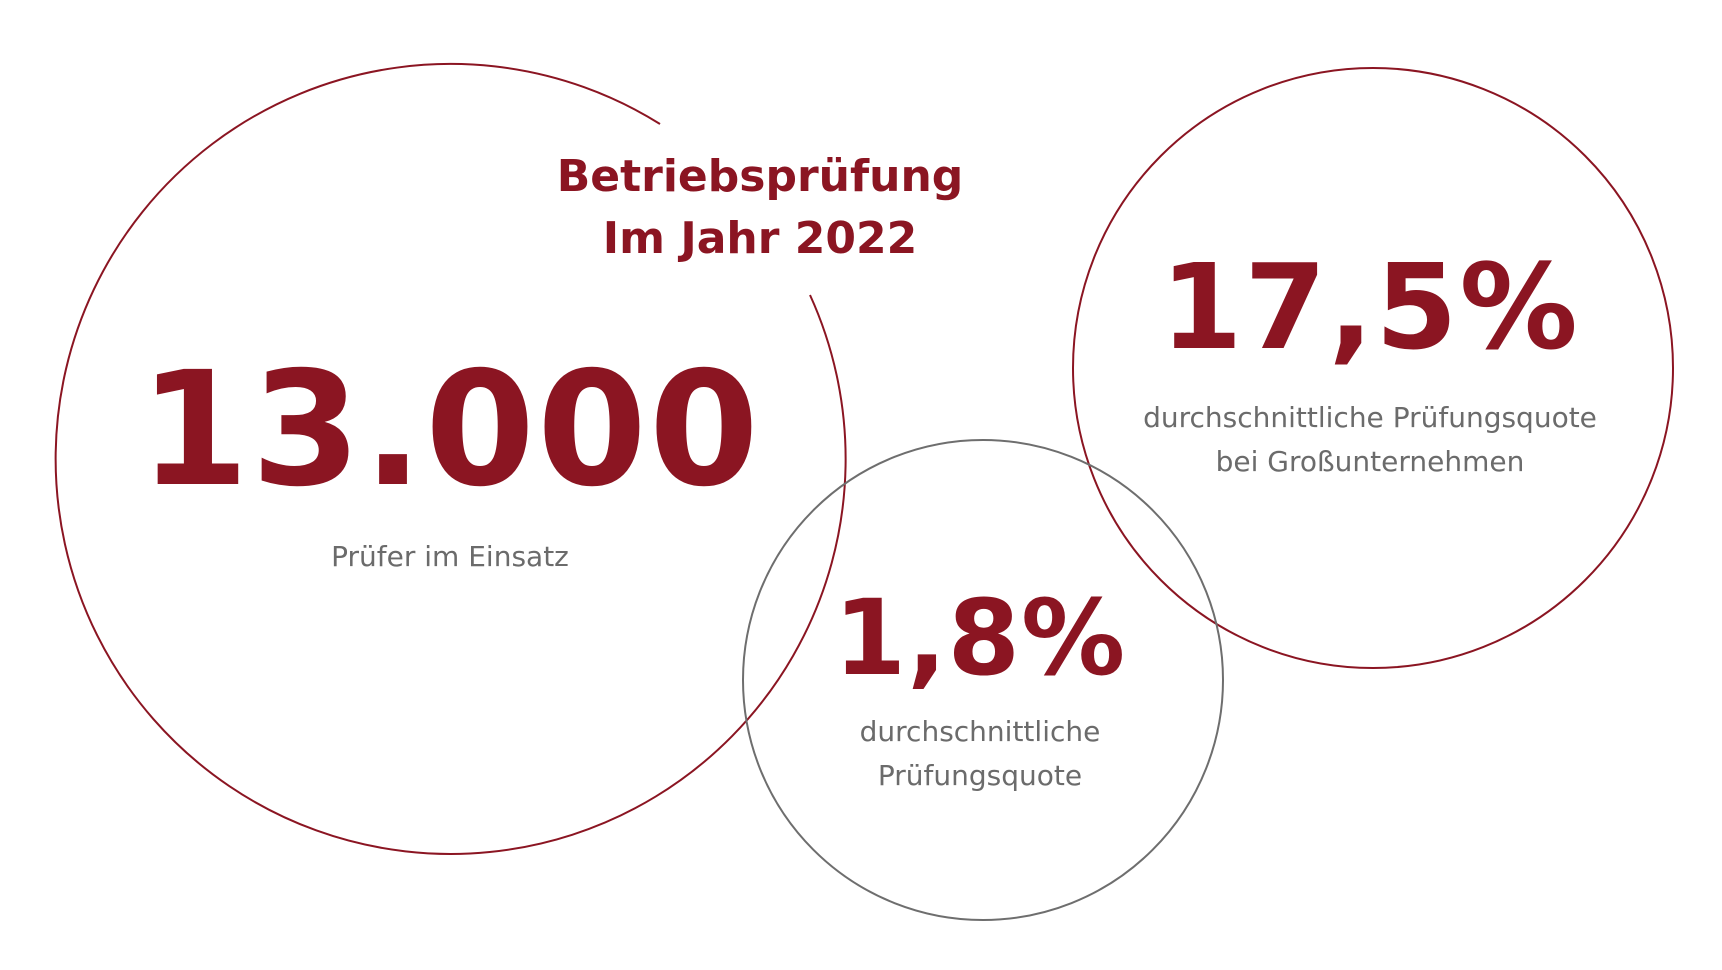  What do you see at coordinates (450, 430) in the screenshot?
I see `stat-pruefer-value: 13.000` at bounding box center [450, 430].